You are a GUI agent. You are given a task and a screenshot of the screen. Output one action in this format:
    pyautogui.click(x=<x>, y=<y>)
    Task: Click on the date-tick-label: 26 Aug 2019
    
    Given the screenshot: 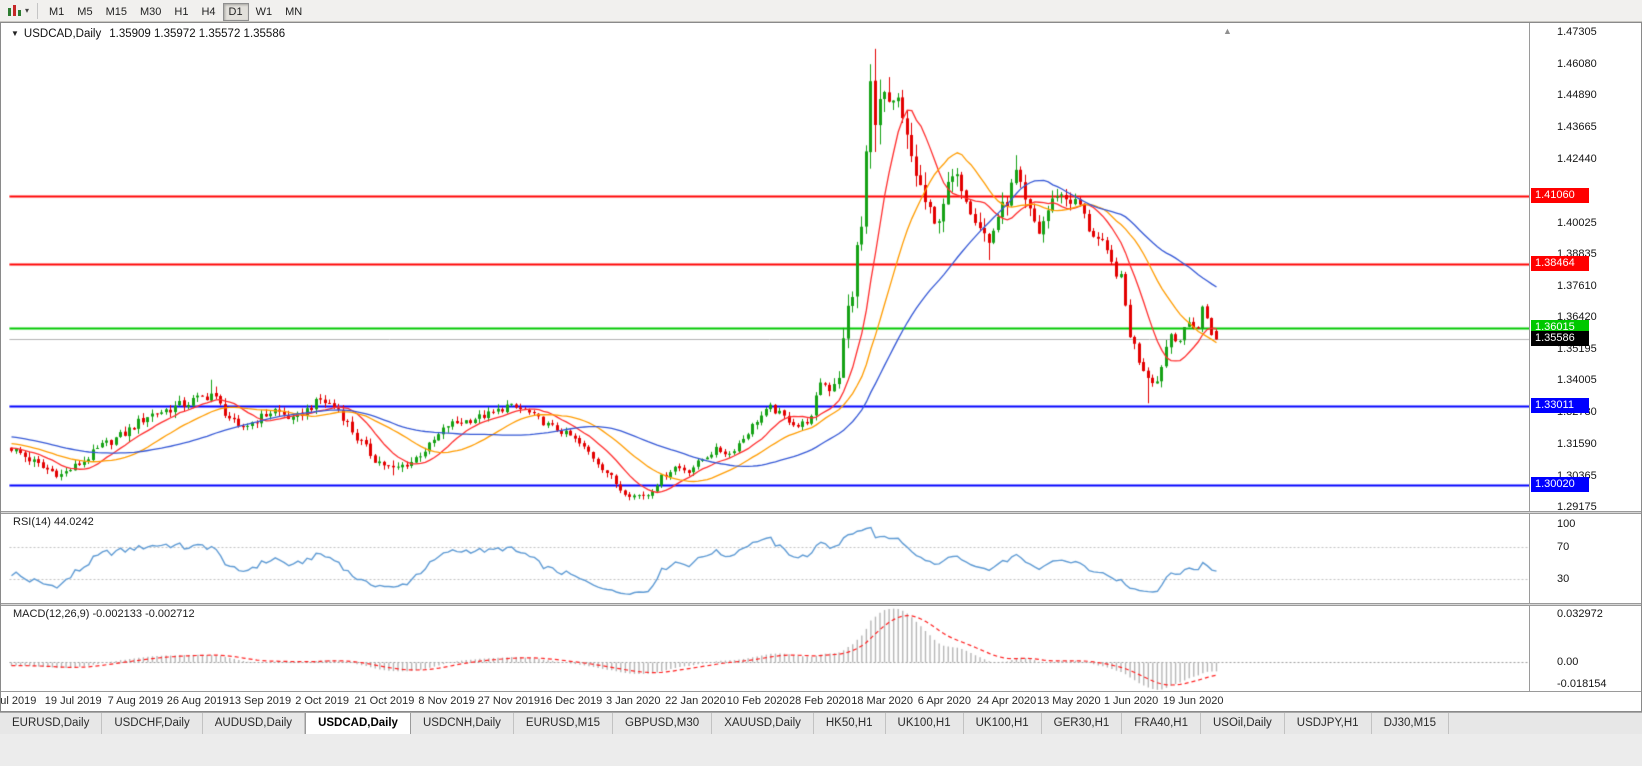 What is the action you would take?
    pyautogui.click(x=197, y=701)
    